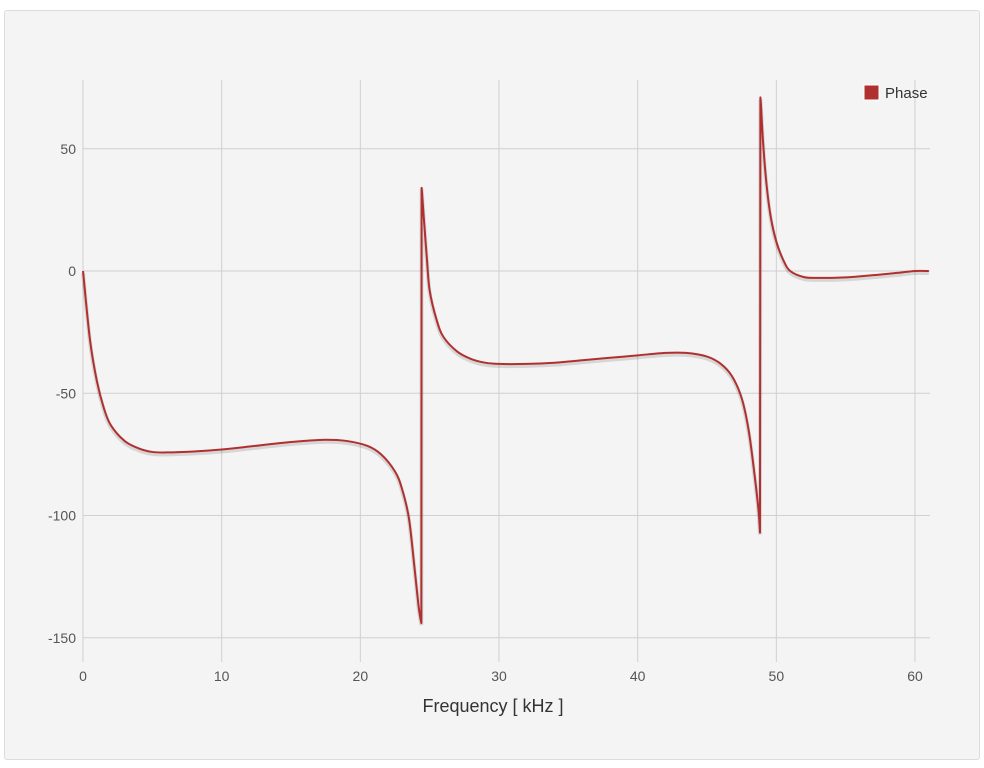 This screenshot has height=768, width=984. I want to click on x-tick-label-20: 20, so click(361, 676).